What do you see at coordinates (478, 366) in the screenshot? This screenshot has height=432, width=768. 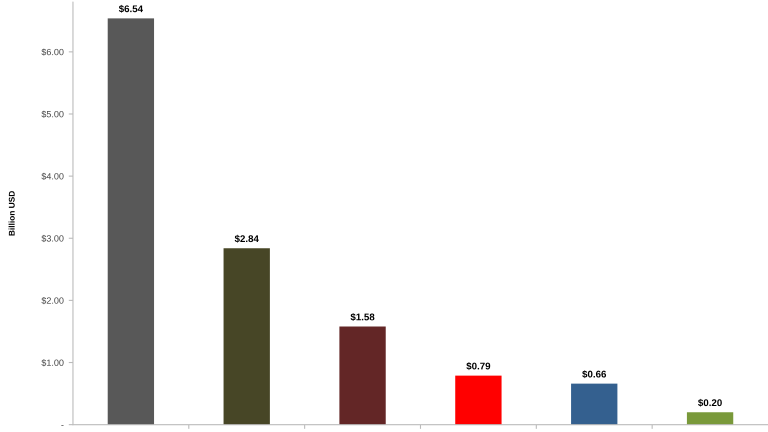 I see `data-label: $0.79` at bounding box center [478, 366].